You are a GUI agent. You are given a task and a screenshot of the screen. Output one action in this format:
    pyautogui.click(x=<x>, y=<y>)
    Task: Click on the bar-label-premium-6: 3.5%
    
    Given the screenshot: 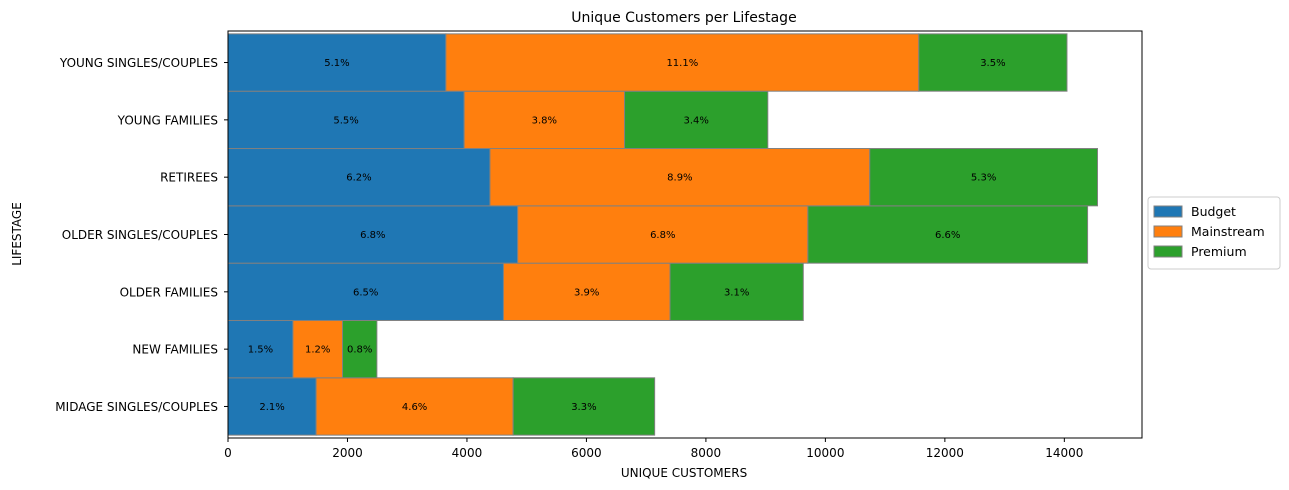 What is the action you would take?
    pyautogui.click(x=992, y=63)
    